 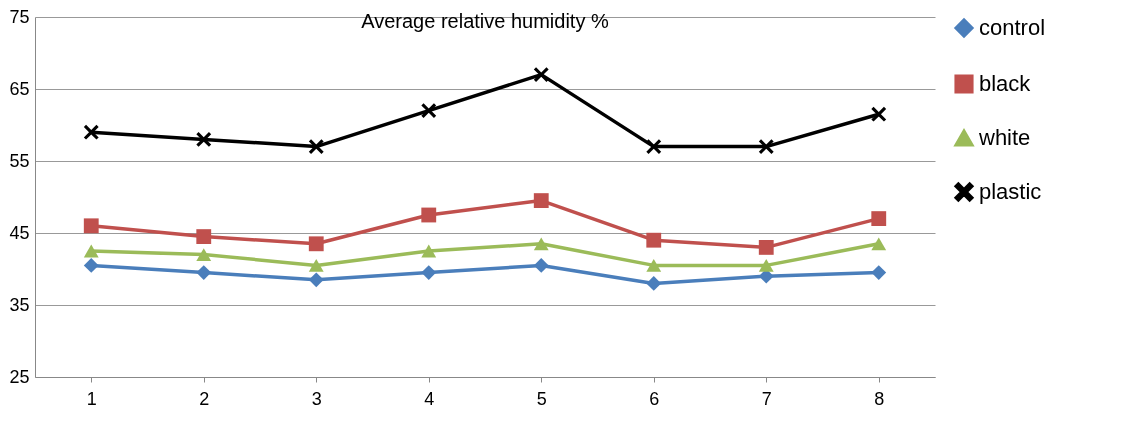 I want to click on x-tick-label: 4, so click(x=429, y=398).